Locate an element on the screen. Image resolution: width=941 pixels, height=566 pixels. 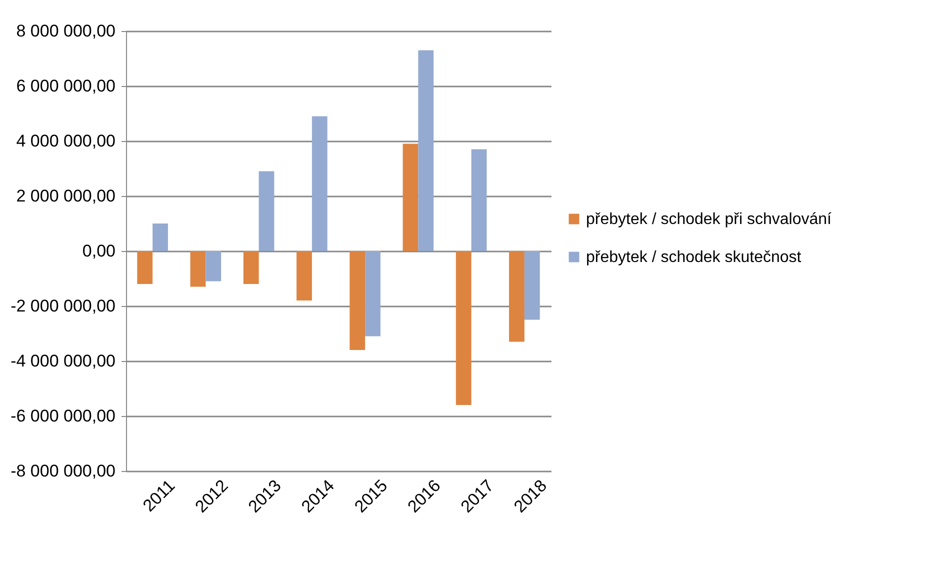
y-tick-label: 0,00 is located at coordinates (99, 251).